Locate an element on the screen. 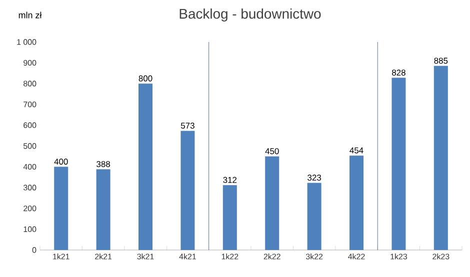  data-label: 885 is located at coordinates (441, 61).